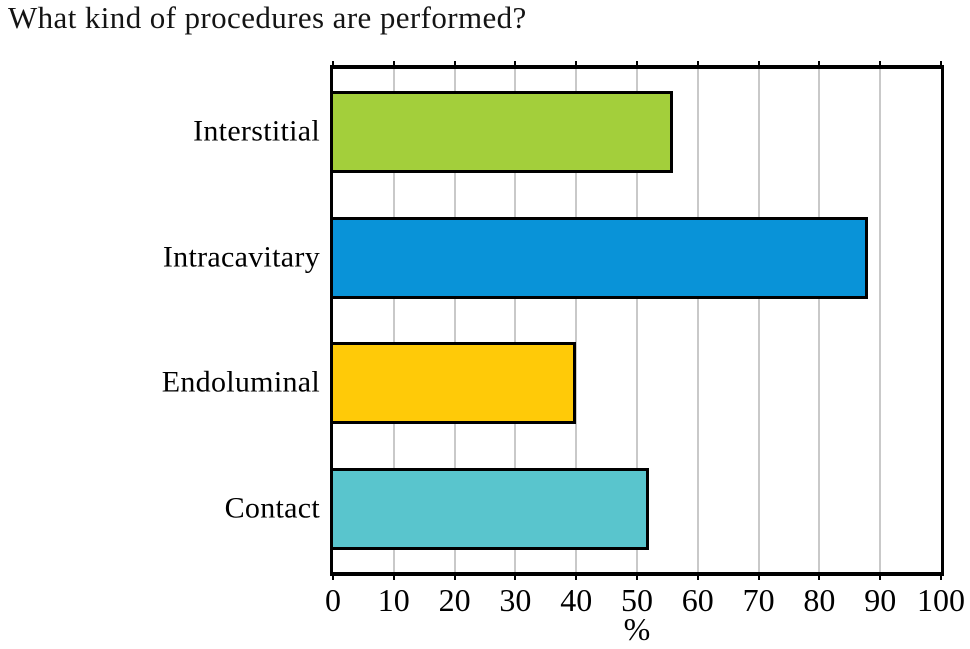 The image size is (970, 649). Describe the element at coordinates (637, 600) in the screenshot. I see `x-tick-label: 50` at that location.